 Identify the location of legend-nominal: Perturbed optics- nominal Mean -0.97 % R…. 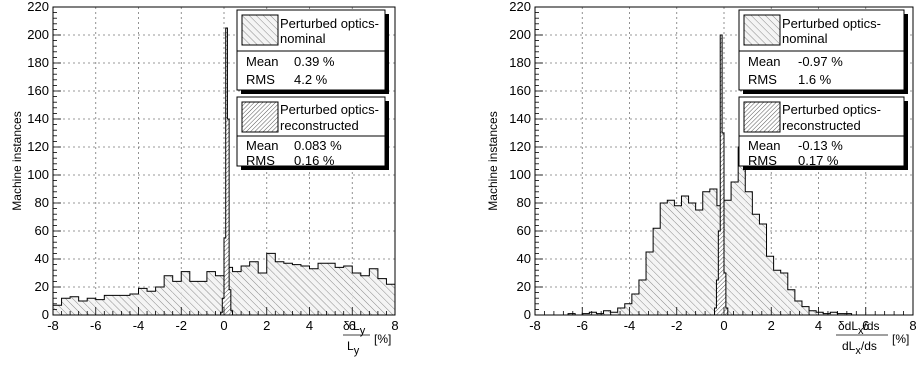
(823, 51).